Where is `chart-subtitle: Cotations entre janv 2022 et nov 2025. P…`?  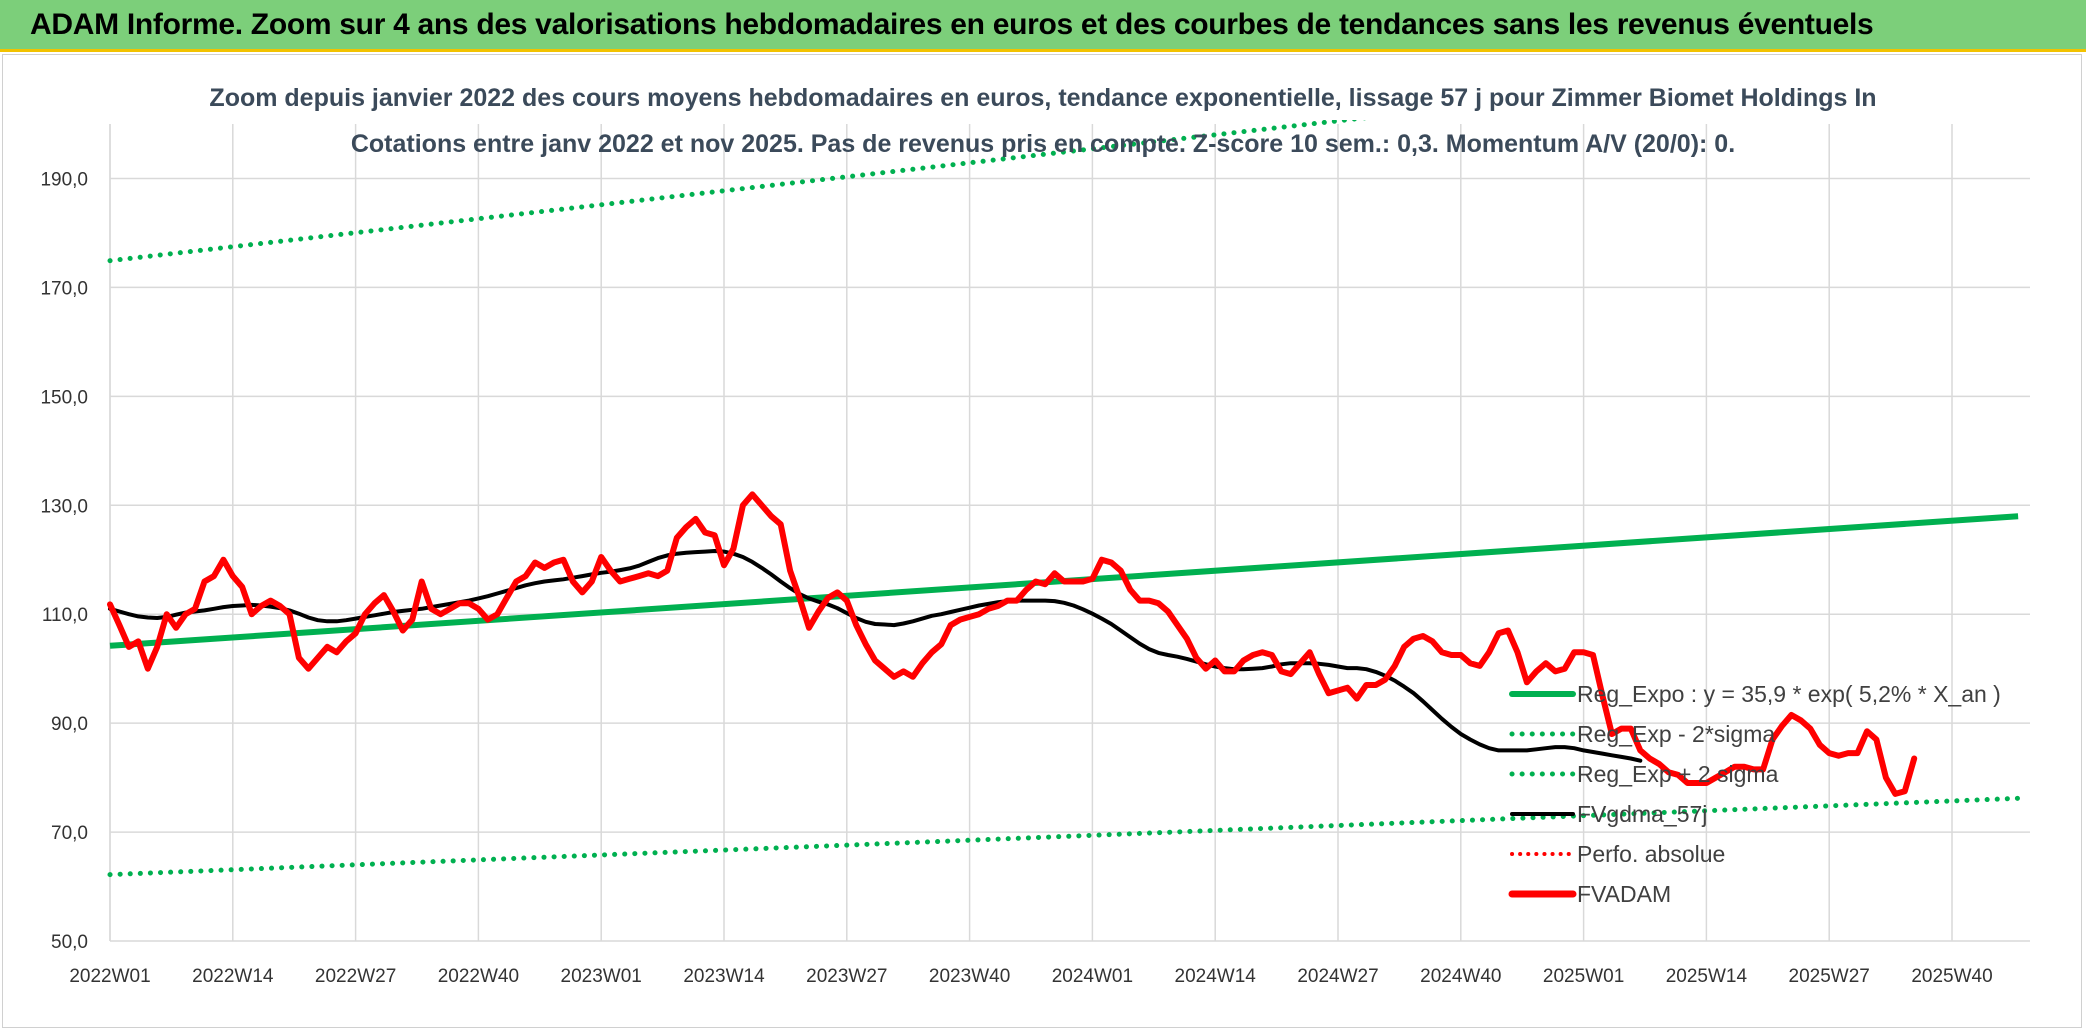 chart-subtitle: Cotations entre janv 2022 et nov 2025. P… is located at coordinates (1043, 144).